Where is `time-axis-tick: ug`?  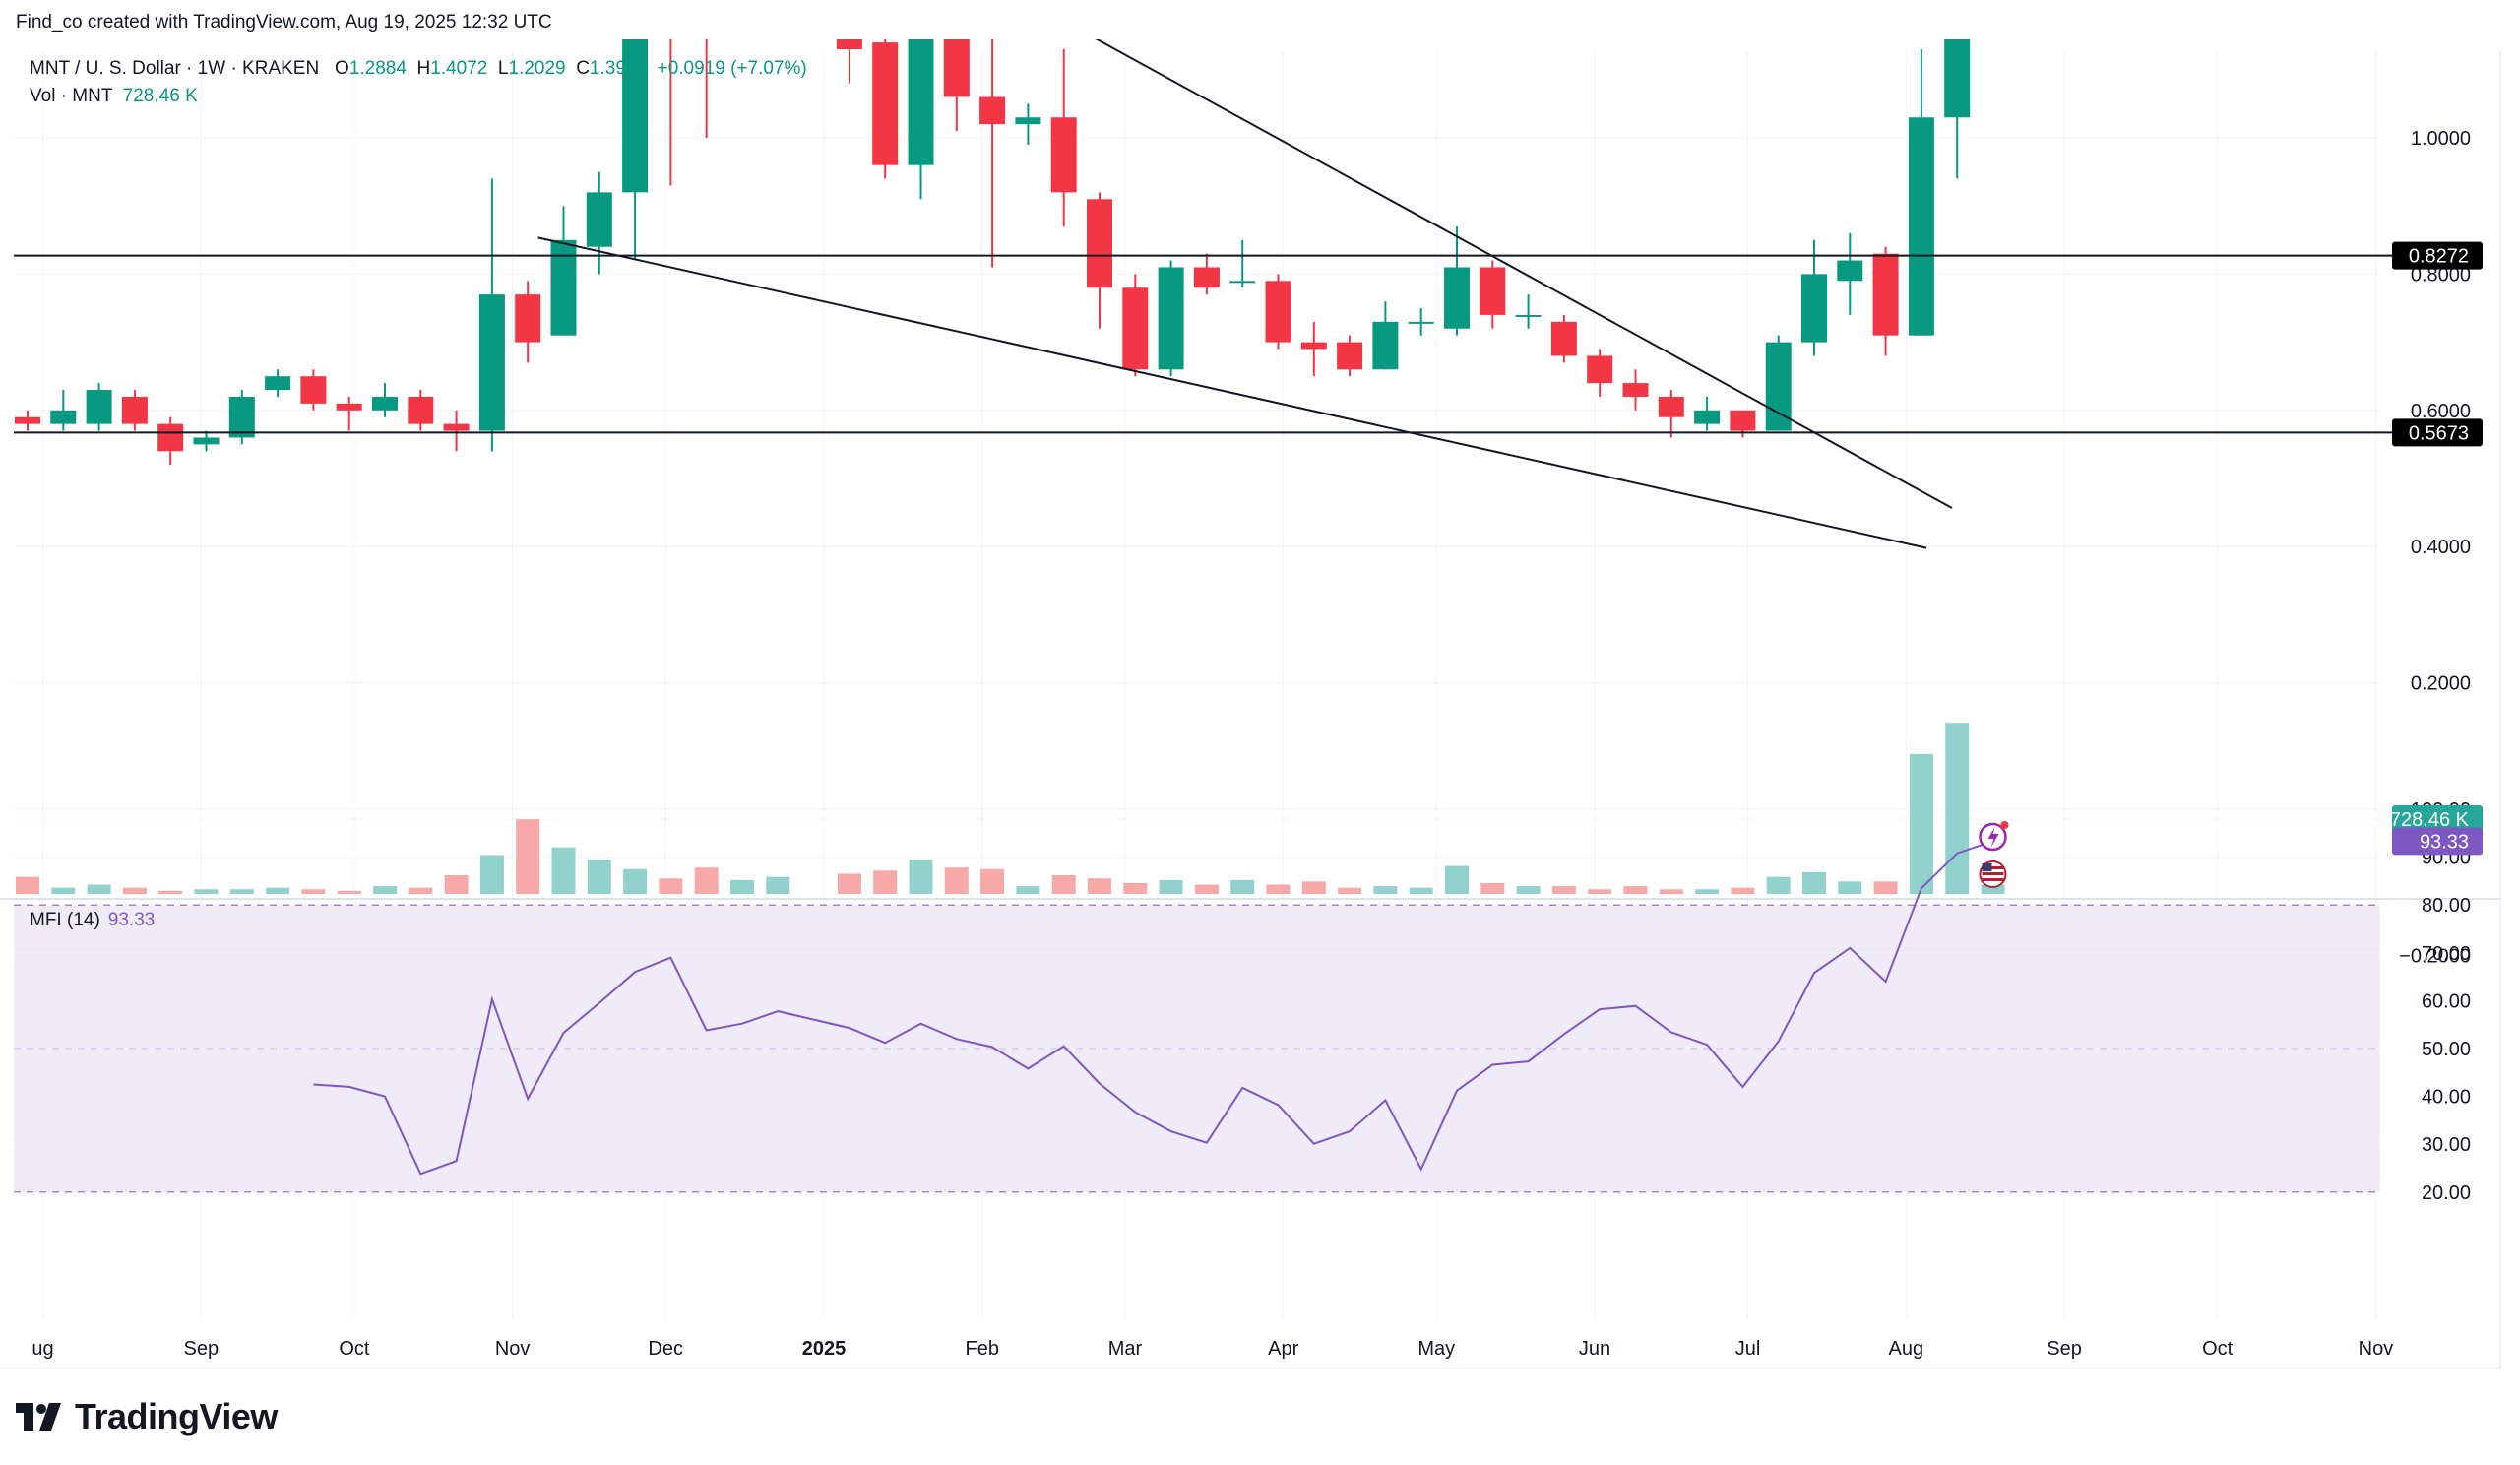
time-axis-tick: ug is located at coordinates (42, 1349).